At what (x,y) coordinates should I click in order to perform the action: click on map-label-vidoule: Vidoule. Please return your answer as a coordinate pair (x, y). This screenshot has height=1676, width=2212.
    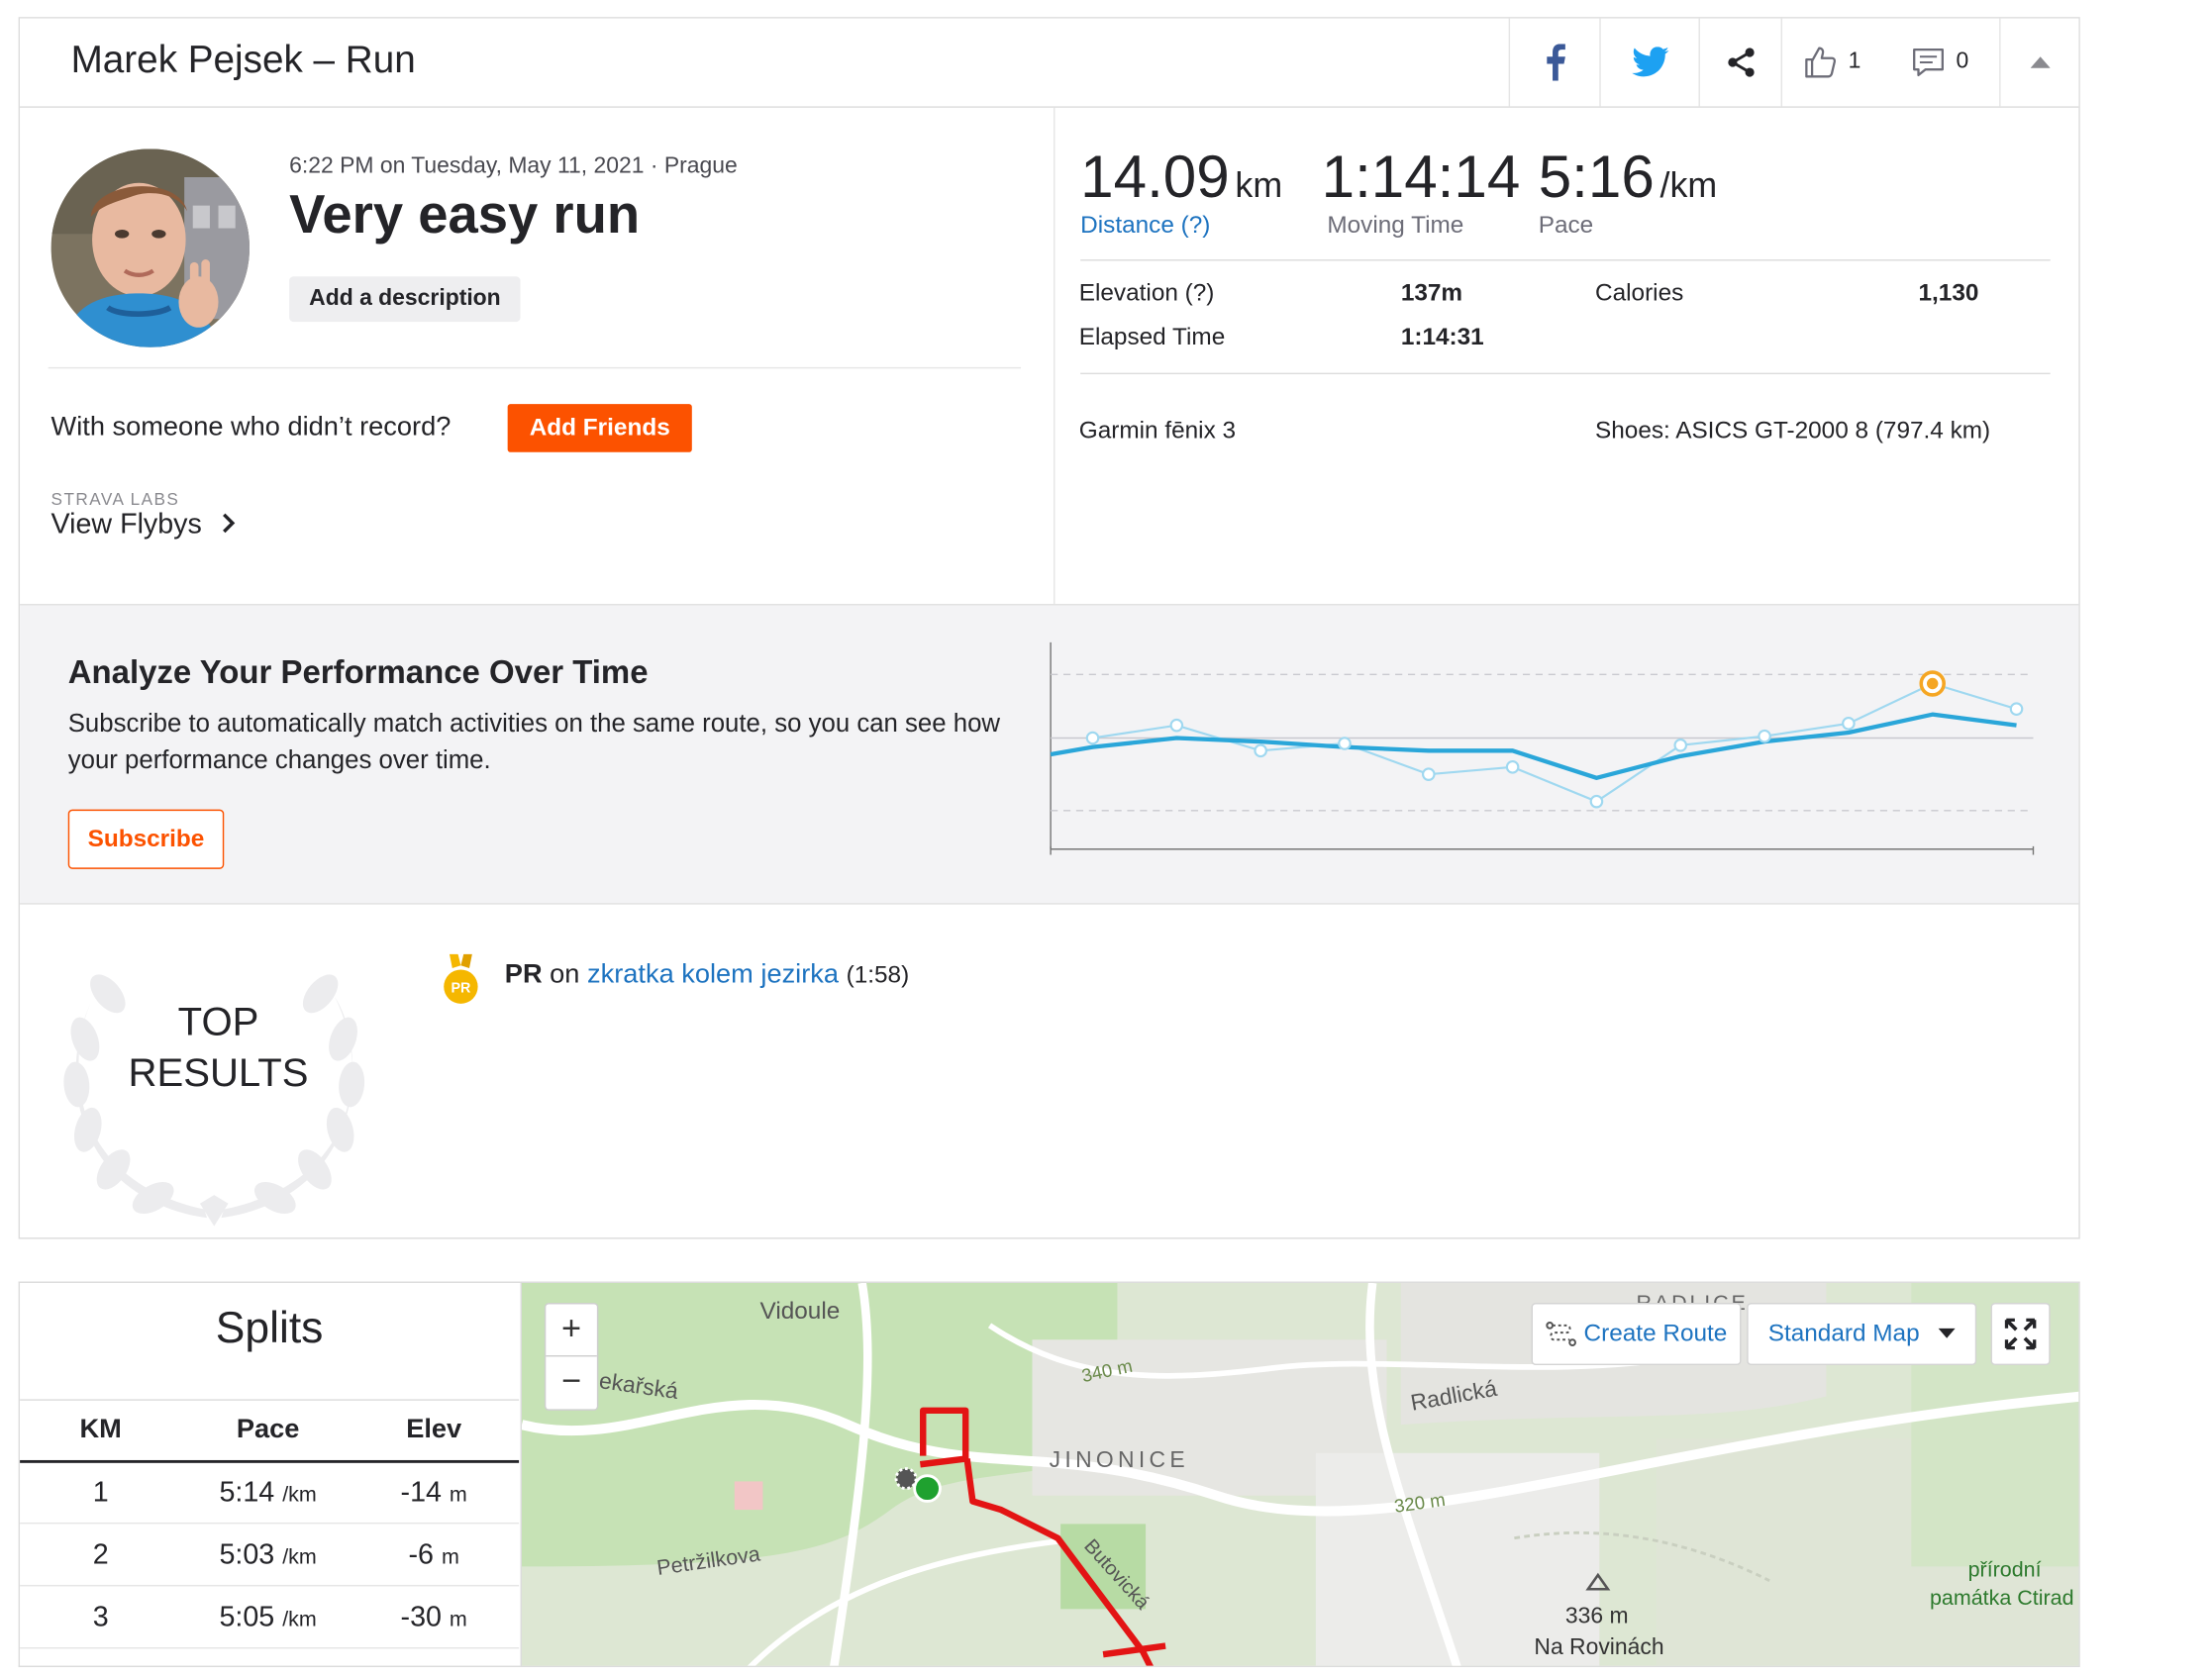
    Looking at the image, I should click on (800, 1311).